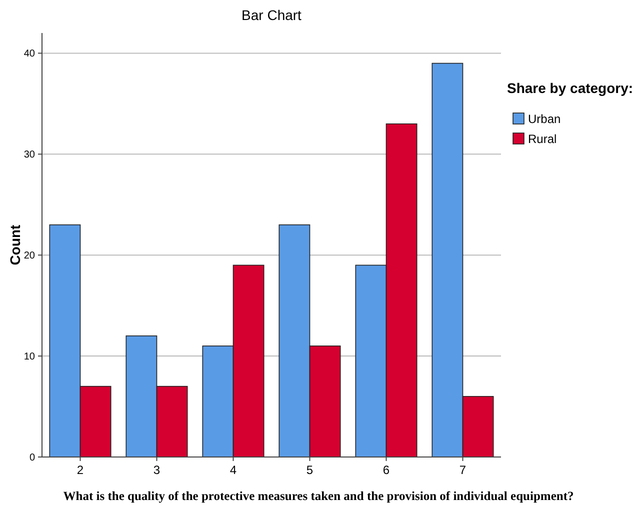  I want to click on x-tick-label: 4, so click(233, 470).